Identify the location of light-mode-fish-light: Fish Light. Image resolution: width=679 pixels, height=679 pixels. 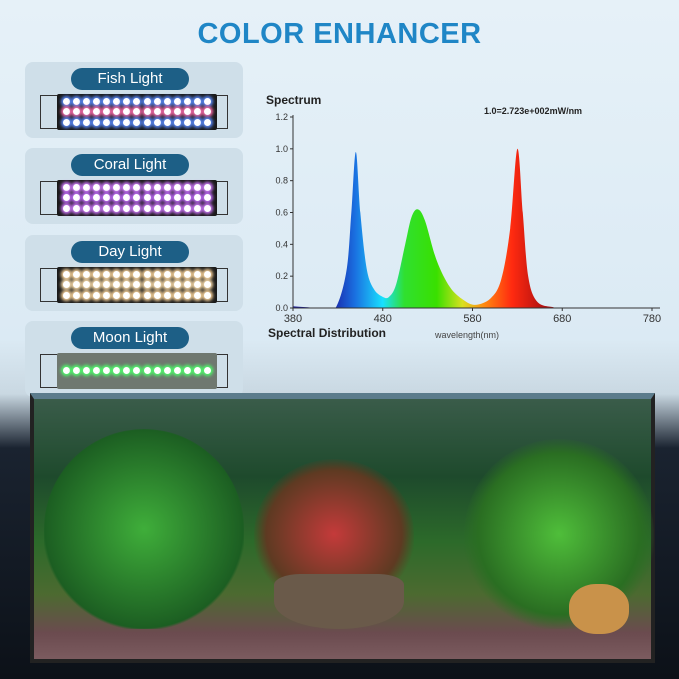
(134, 100).